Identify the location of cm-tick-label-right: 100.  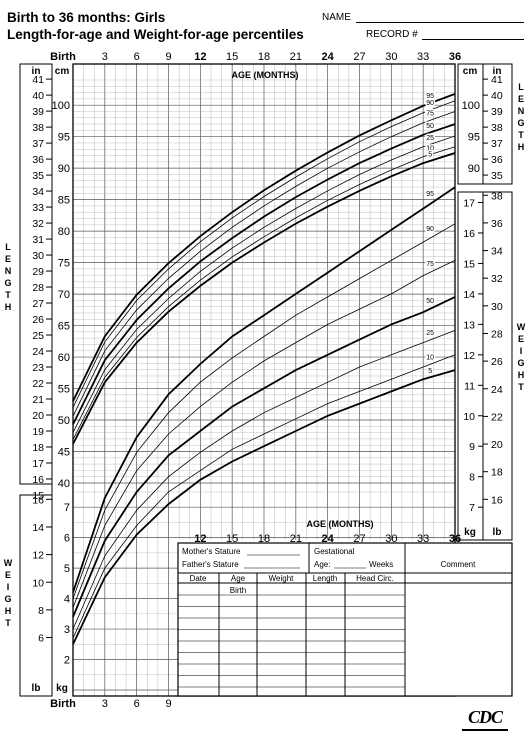
(471, 106).